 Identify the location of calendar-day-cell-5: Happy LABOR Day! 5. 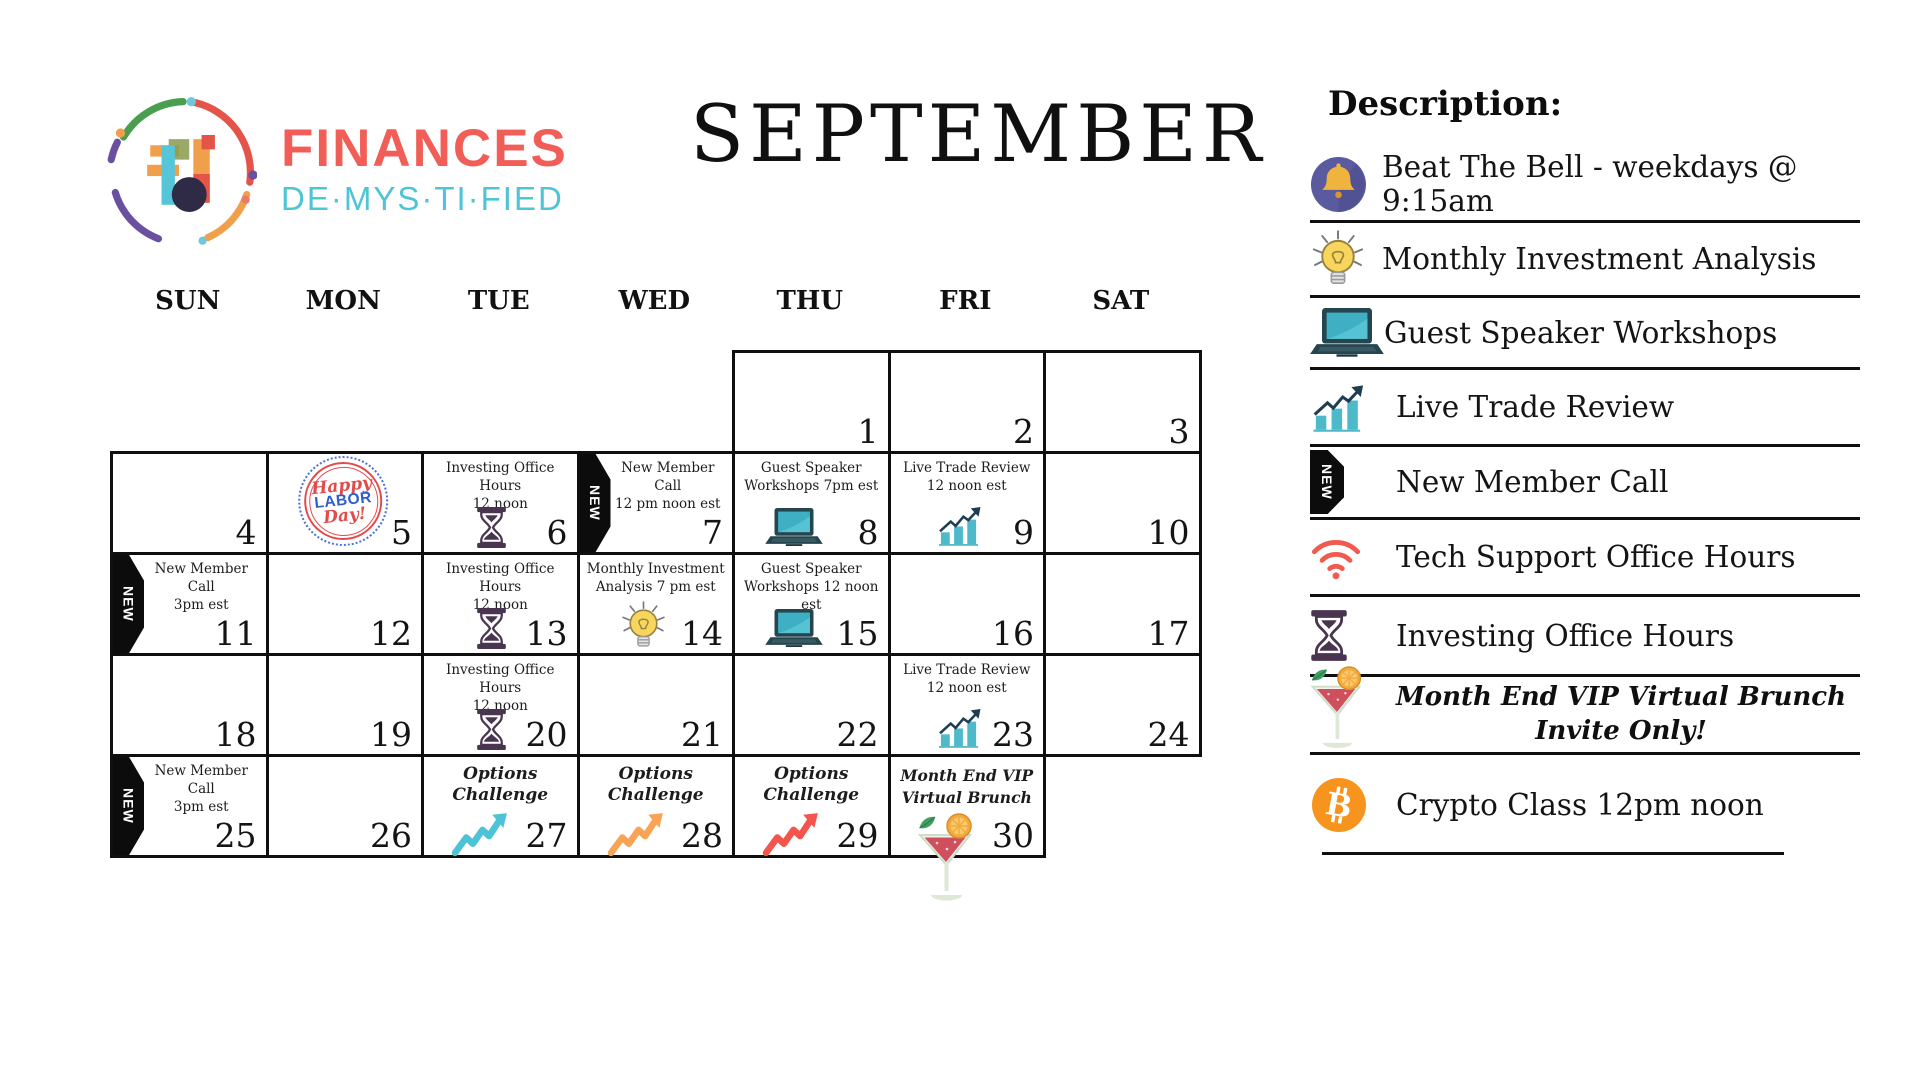
(343, 501).